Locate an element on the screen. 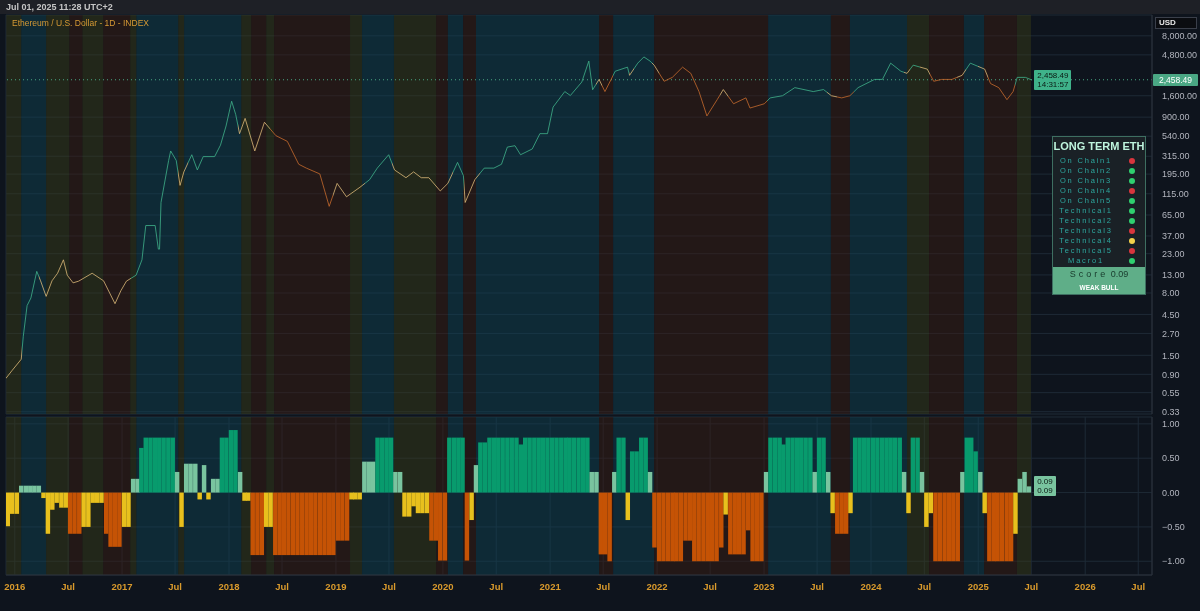  y-tick-label: 8.00 is located at coordinates (1171, 293).